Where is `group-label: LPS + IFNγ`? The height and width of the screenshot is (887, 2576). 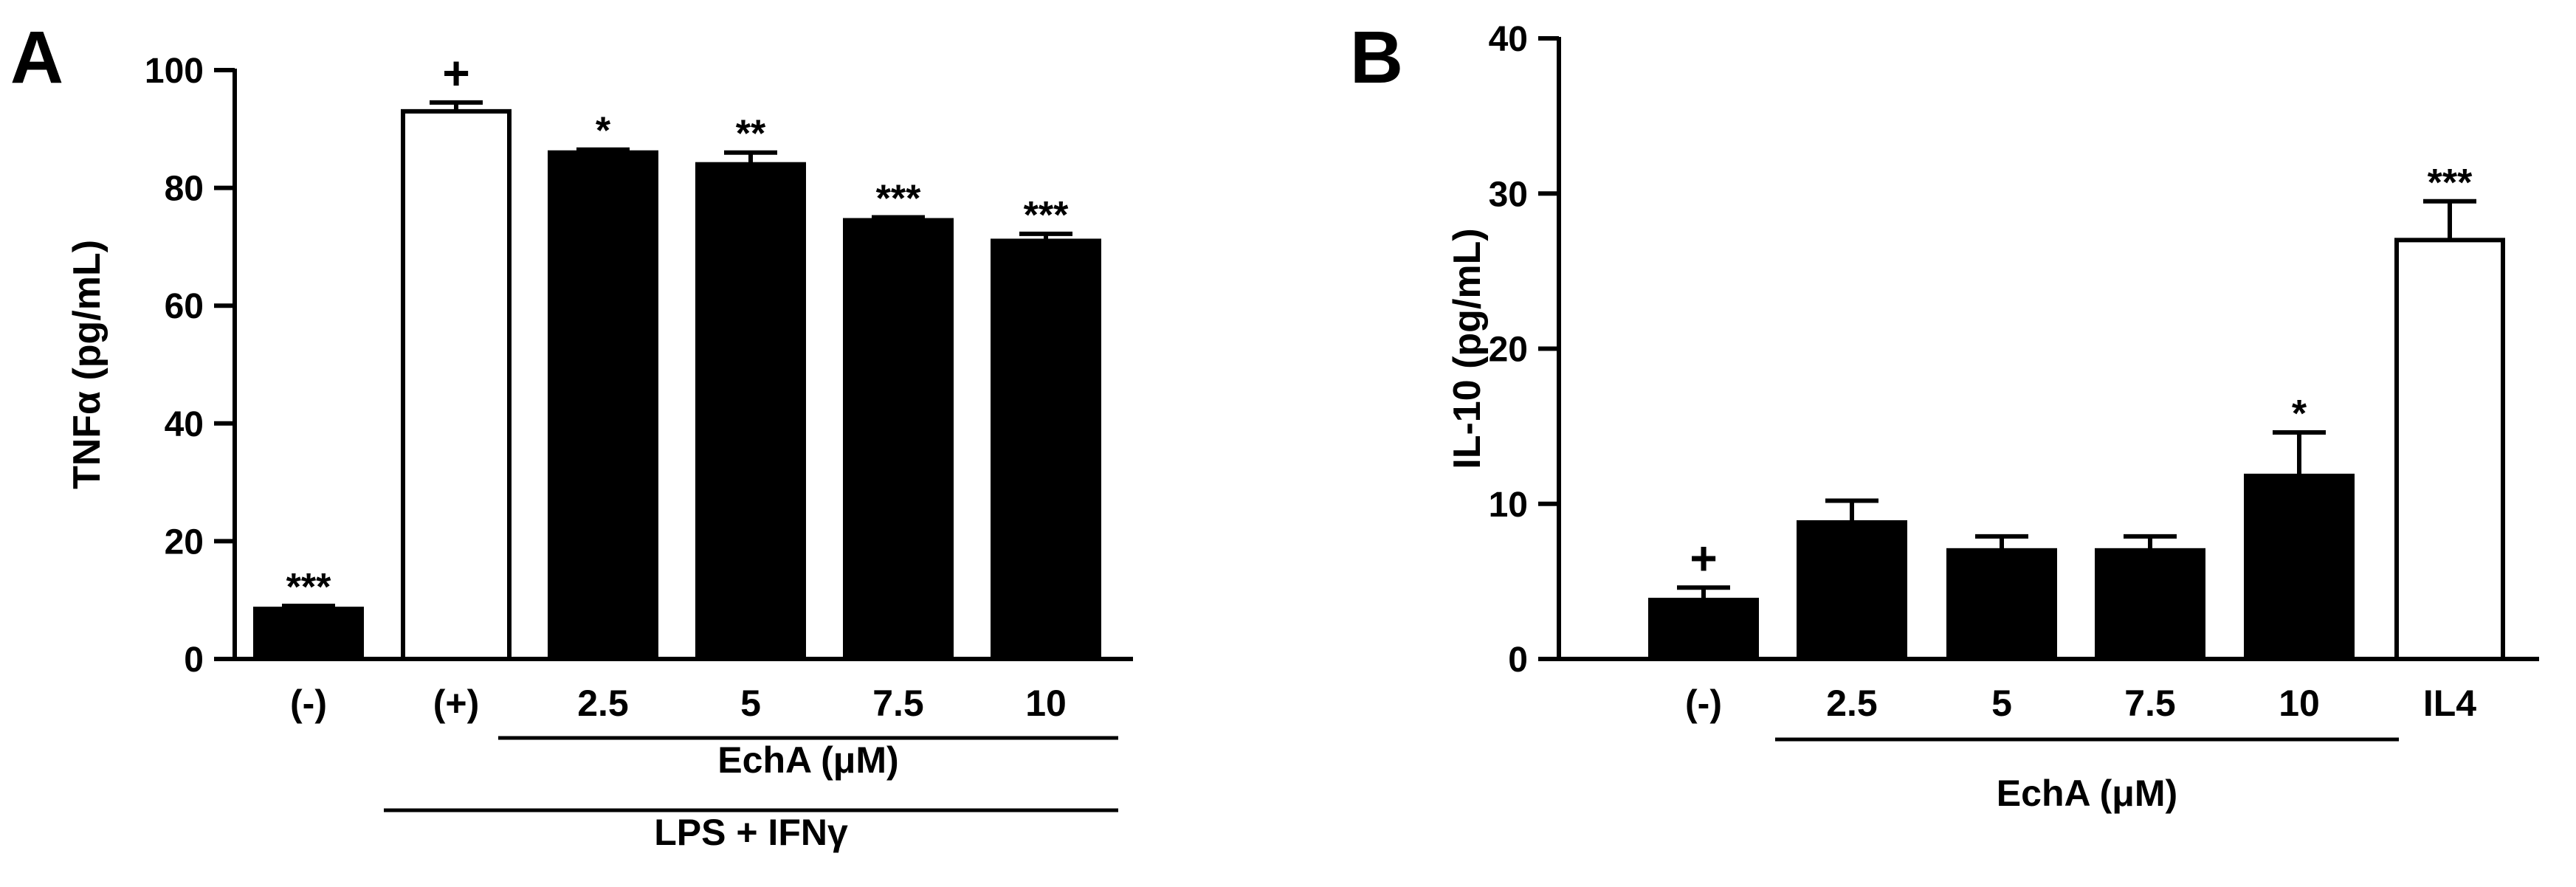
group-label: LPS + IFNγ is located at coordinates (751, 832).